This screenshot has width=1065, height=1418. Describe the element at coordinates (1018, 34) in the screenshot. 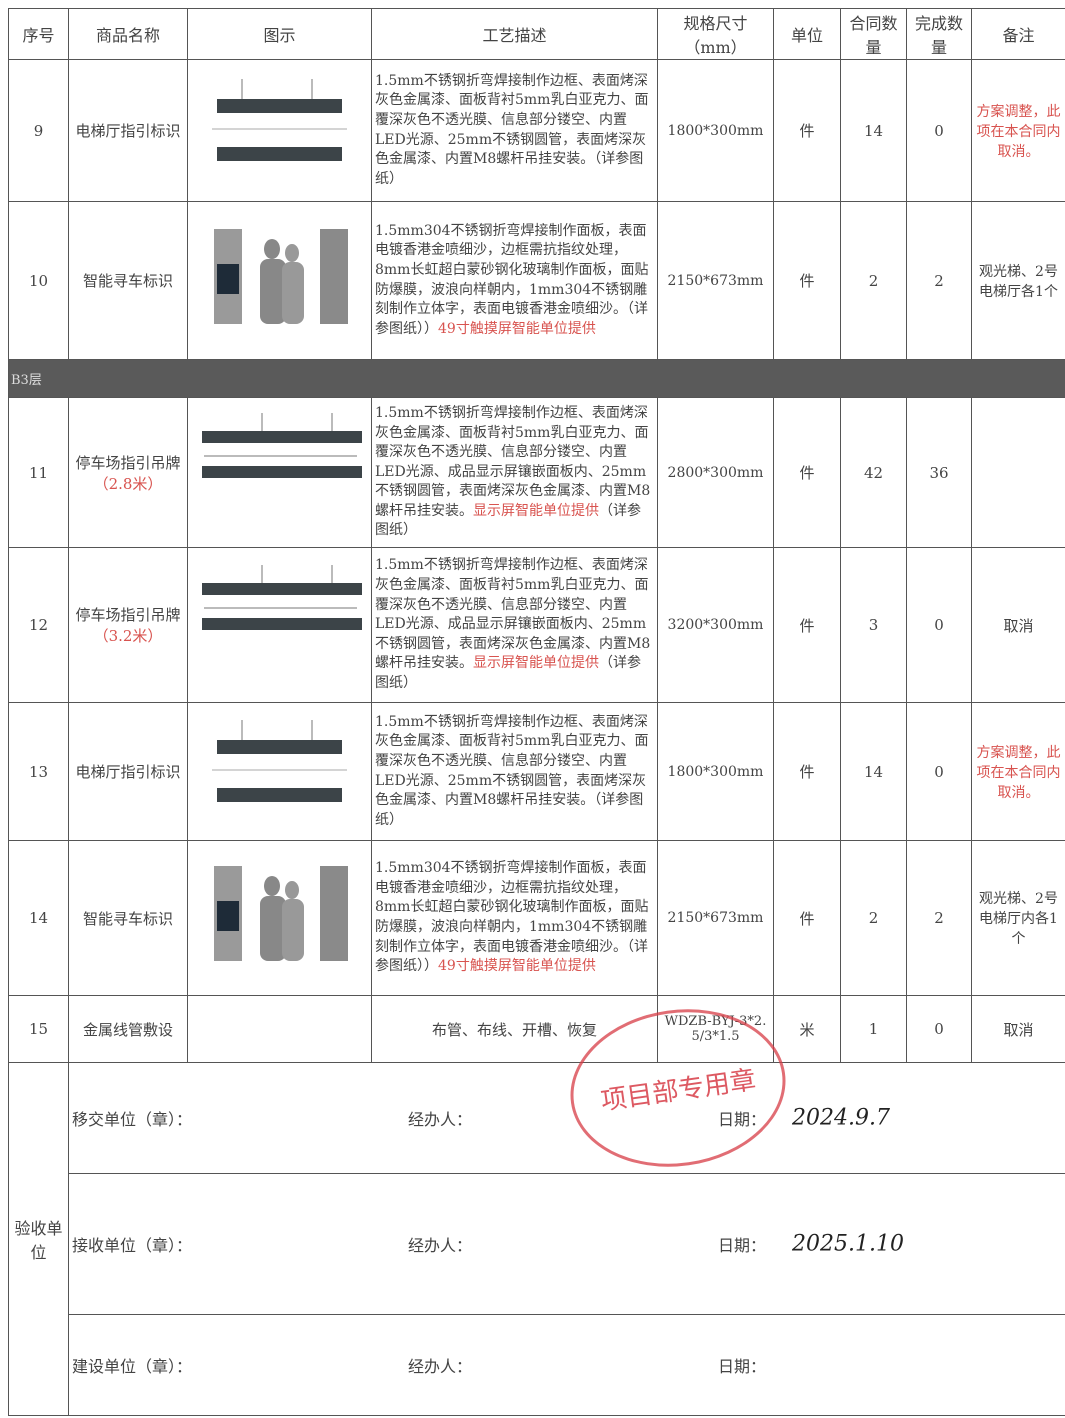

I see `column-header: 备注` at that location.